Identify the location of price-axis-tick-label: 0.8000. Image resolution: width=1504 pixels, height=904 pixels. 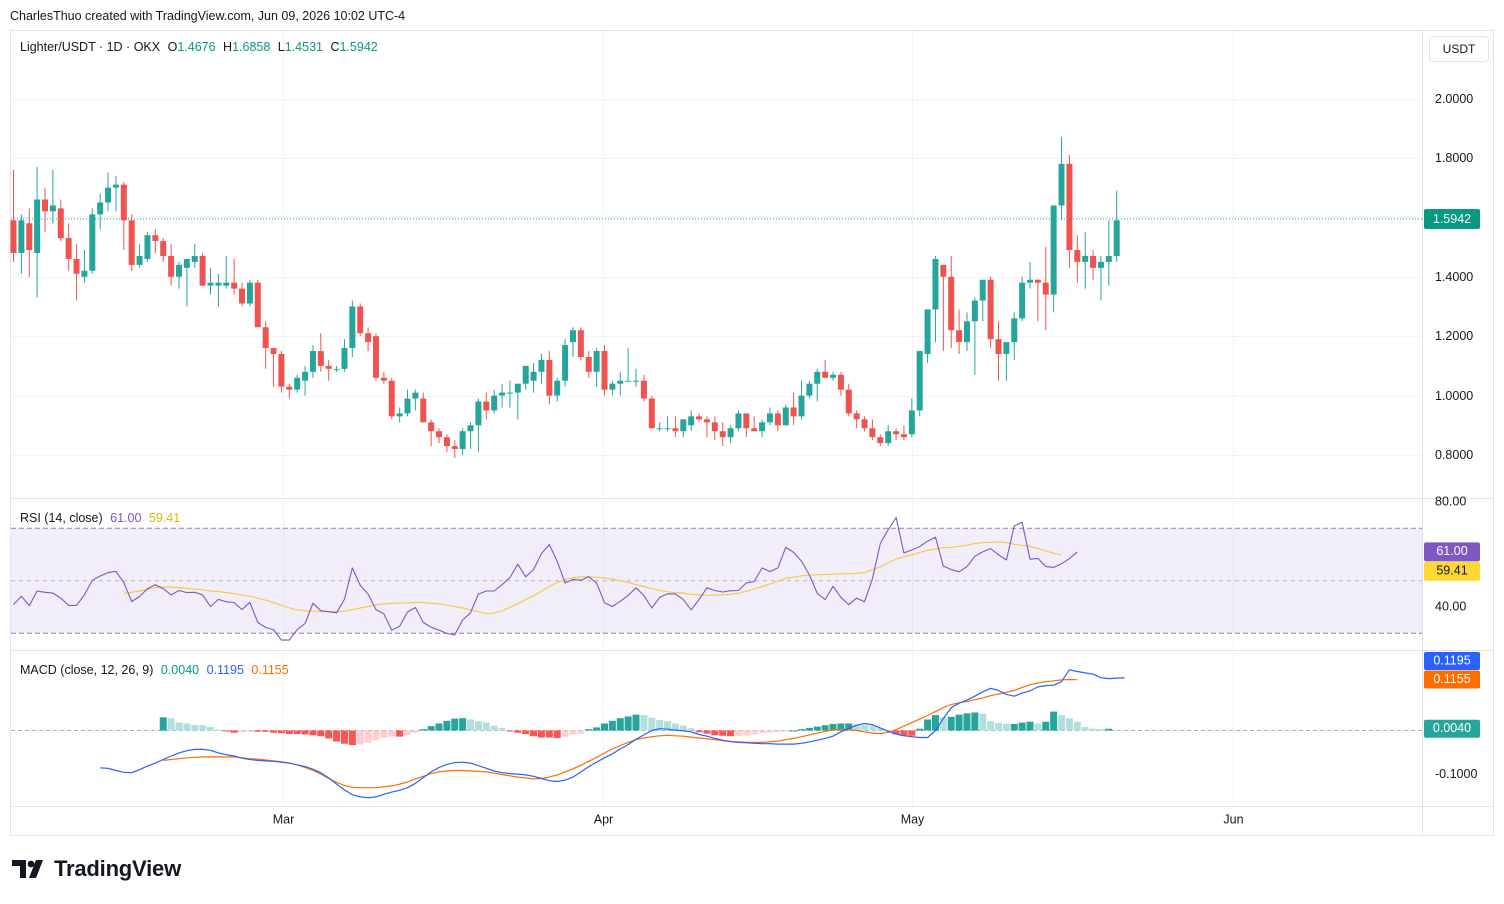
(1454, 455).